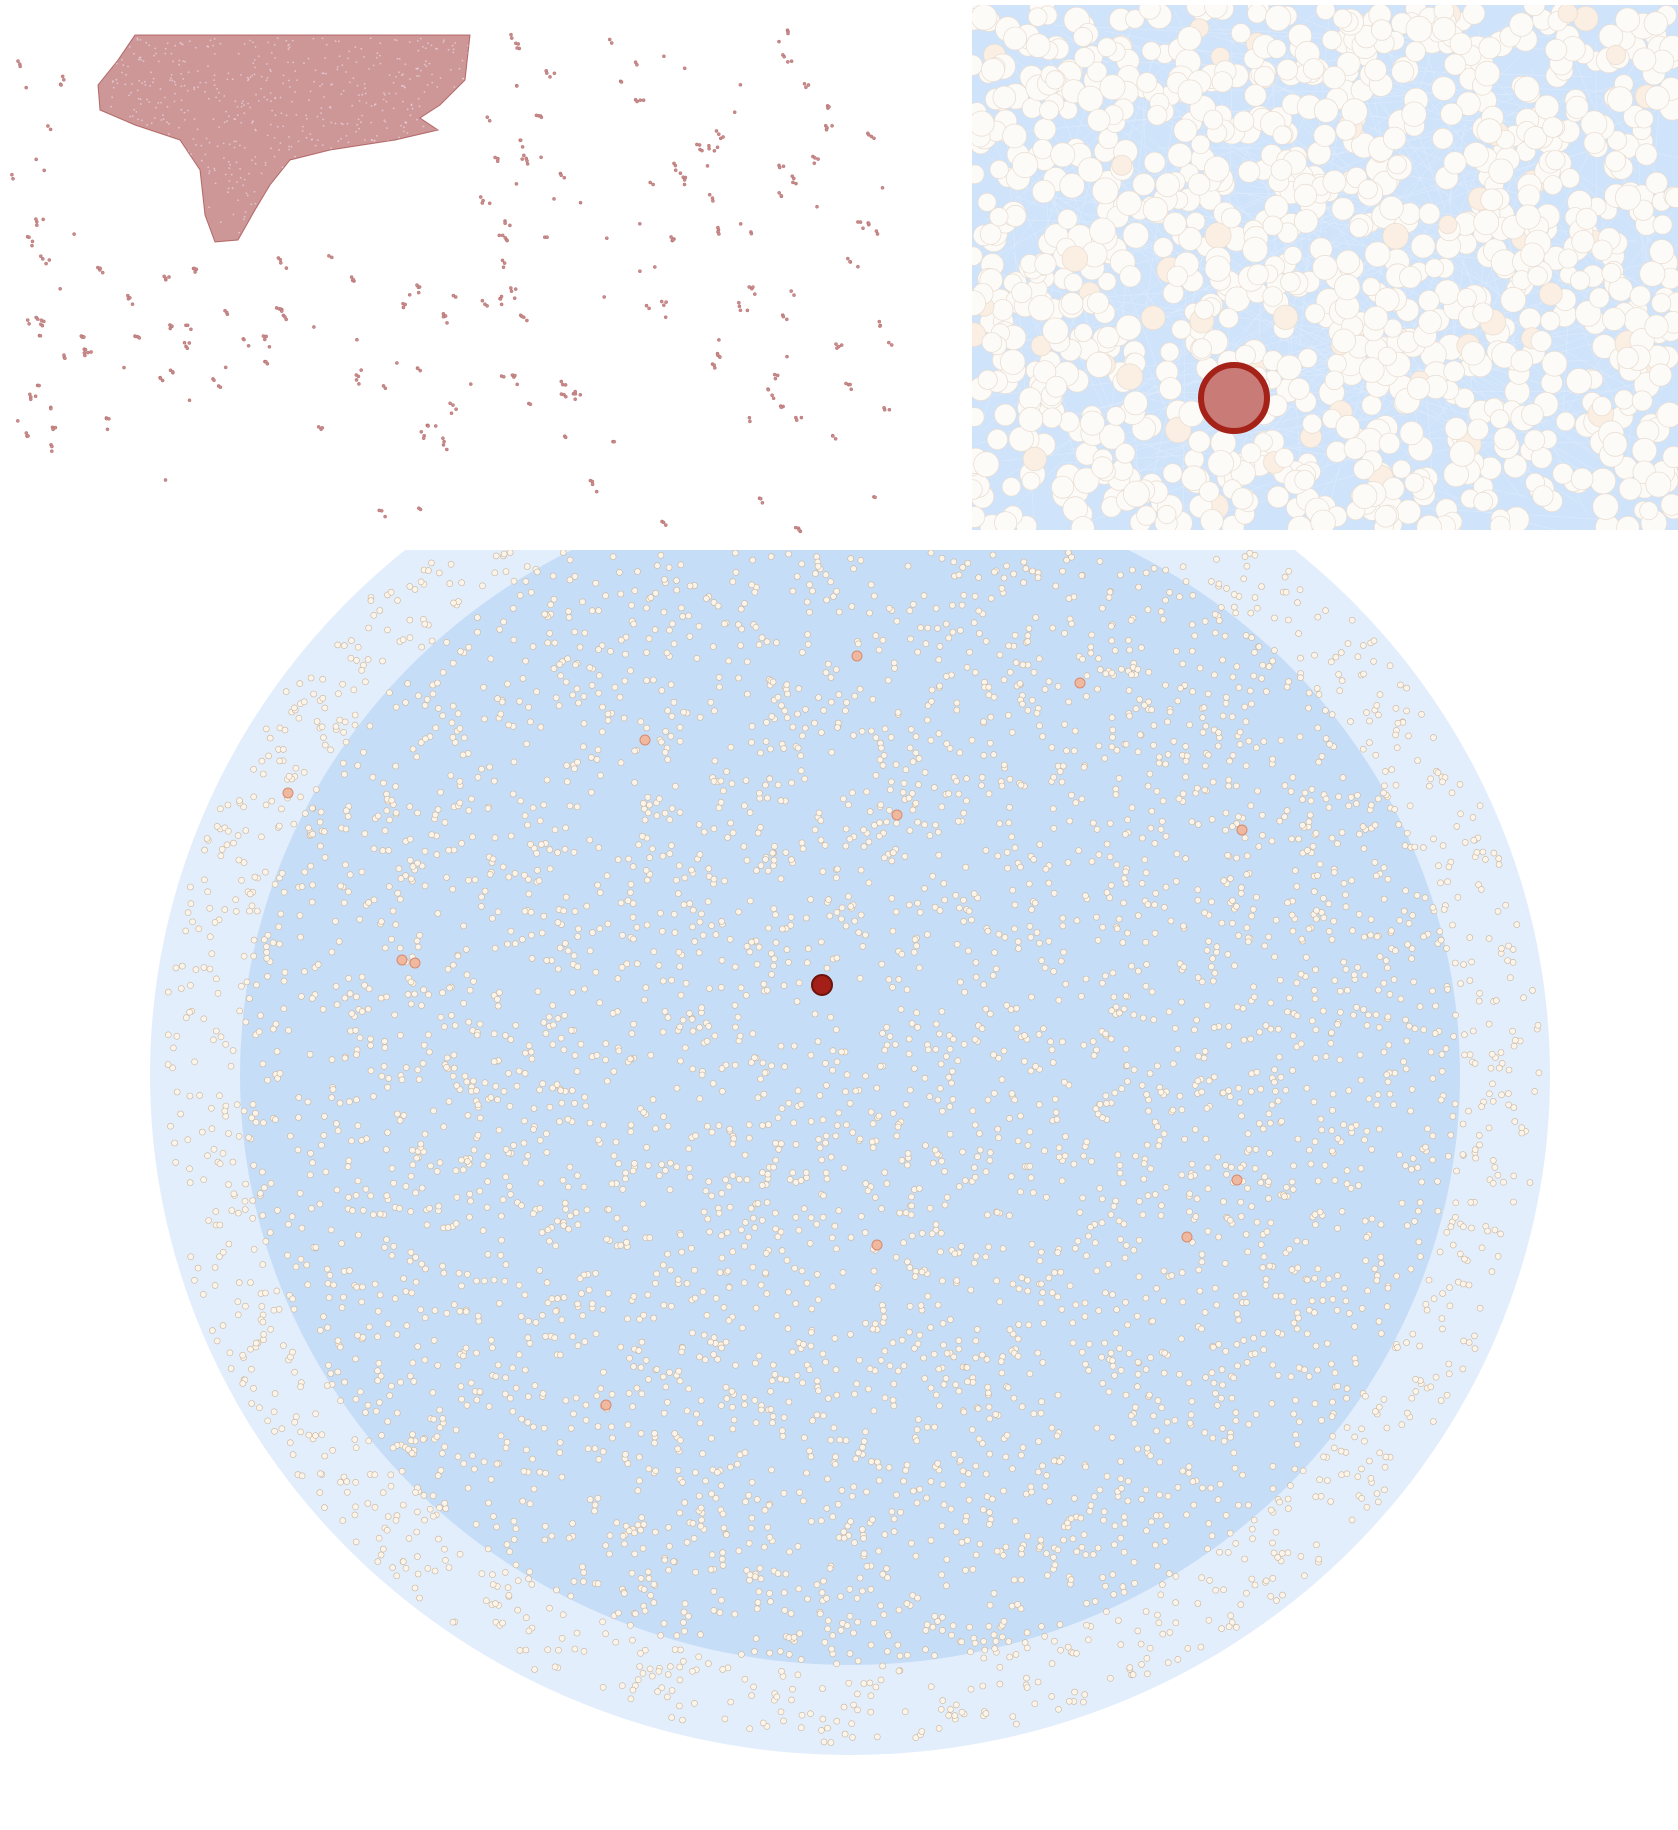 This screenshot has height=1830, width=1678. I want to click on zoom-detail-panel, so click(1325, 267).